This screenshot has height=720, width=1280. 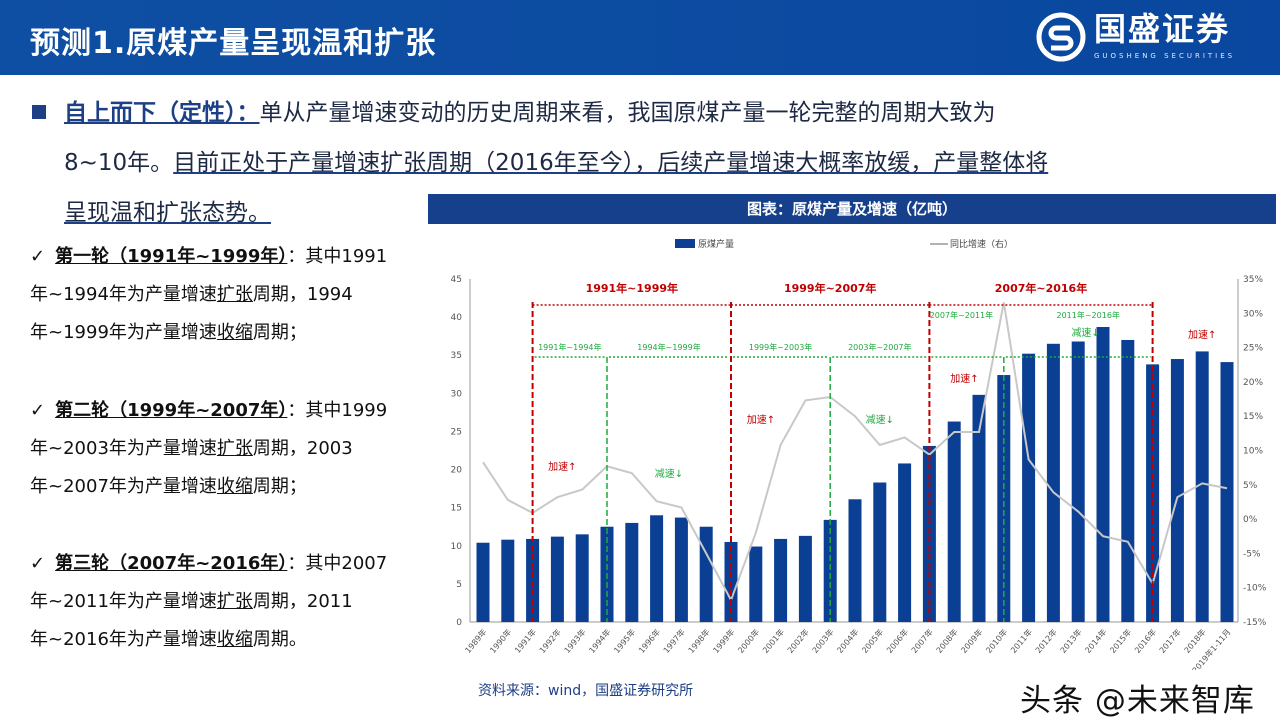 I want to click on y-right-tick: 15%, so click(x=1253, y=417).